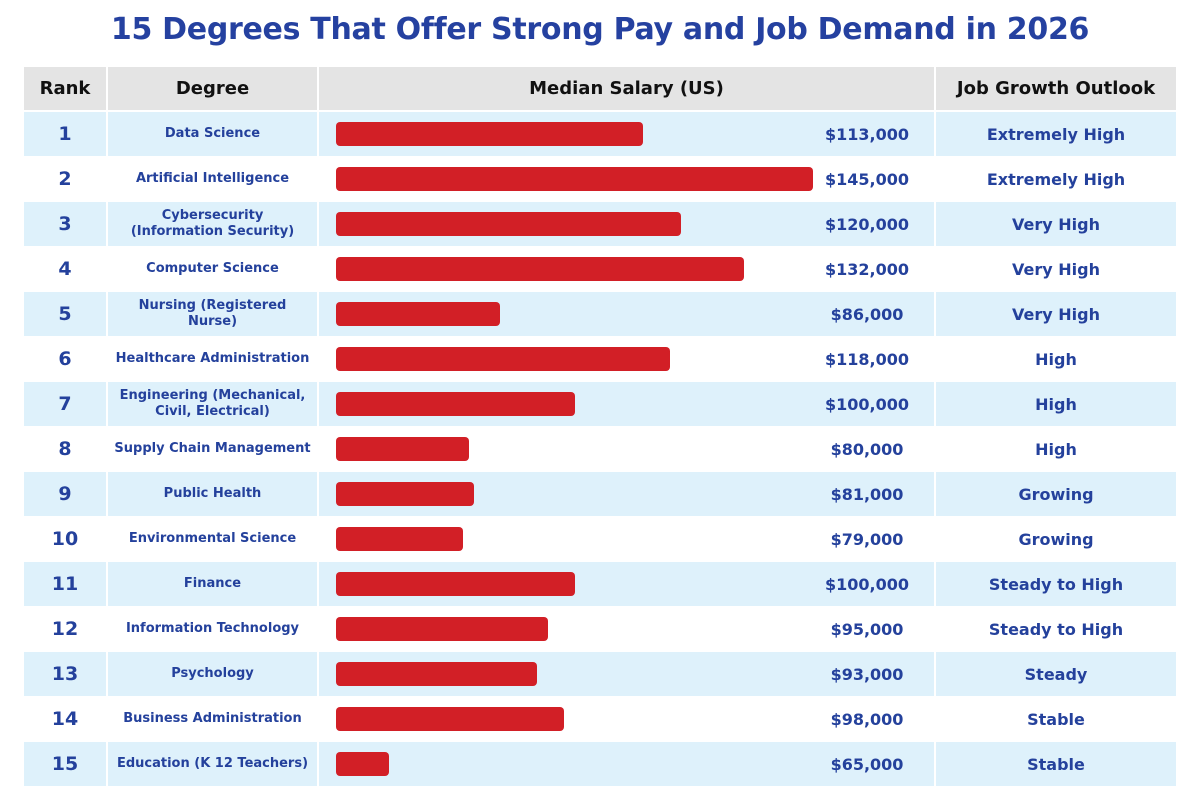  What do you see at coordinates (212, 88) in the screenshot?
I see `header-degree: Degree` at bounding box center [212, 88].